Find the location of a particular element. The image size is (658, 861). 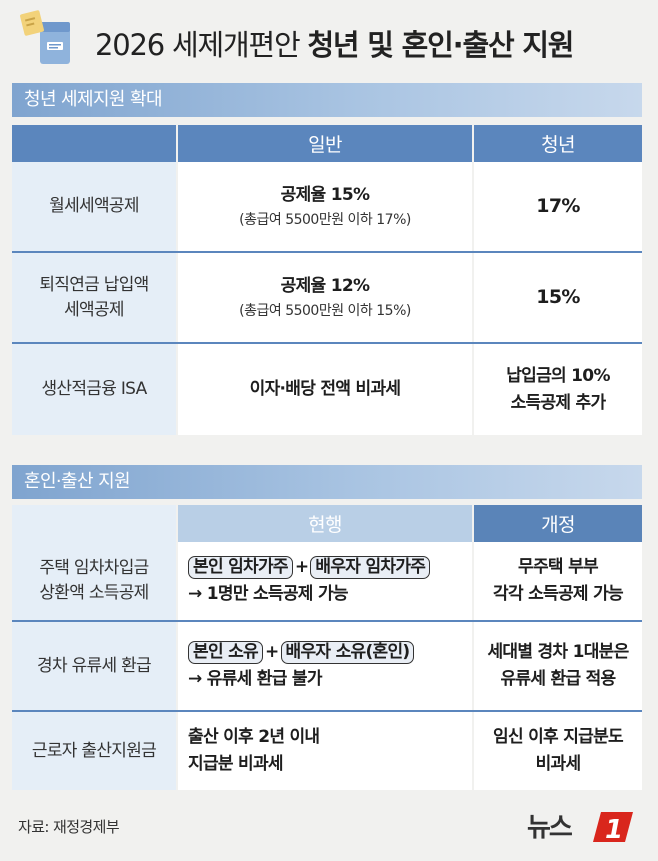

general-value: 이자·배당 전액 비과세 is located at coordinates (326, 389).